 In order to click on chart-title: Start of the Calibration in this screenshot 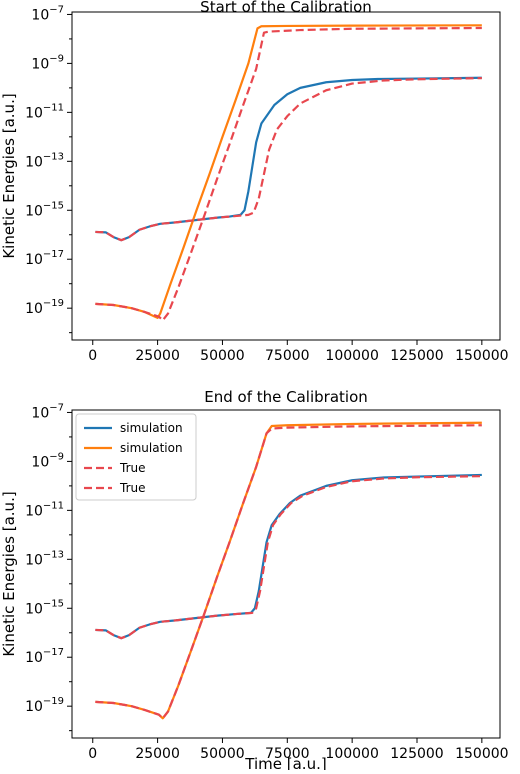, I will do `click(286, 8)`.